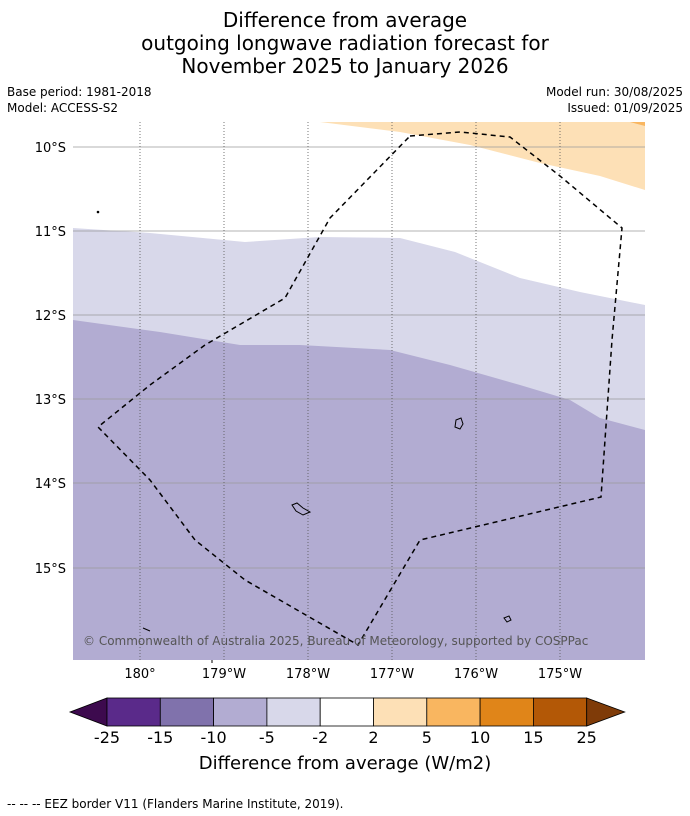 The image size is (690, 816). Describe the element at coordinates (50, 232) in the screenshot. I see `lat-label: 11°S` at that location.